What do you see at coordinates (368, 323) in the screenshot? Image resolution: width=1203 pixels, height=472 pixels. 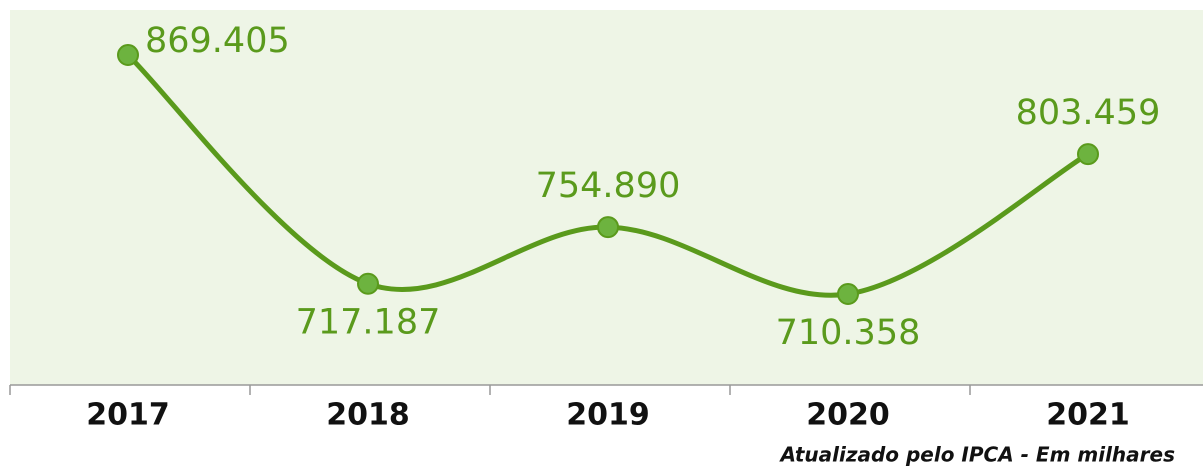 I see `value-label: 717.187` at bounding box center [368, 323].